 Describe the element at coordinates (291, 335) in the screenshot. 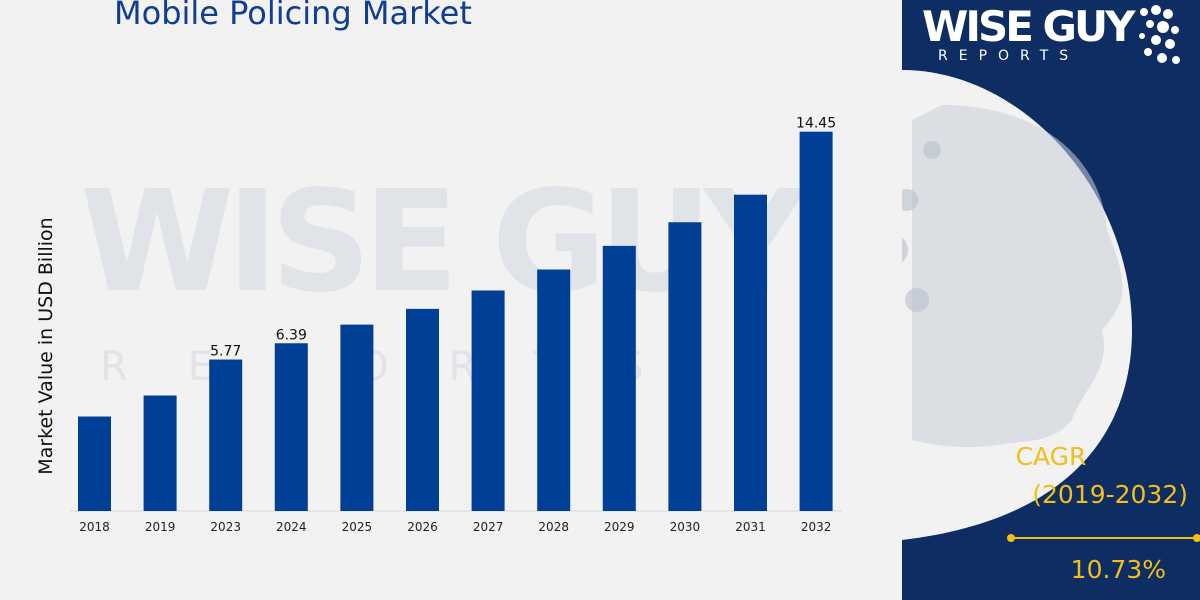

I see `data-label-2024: 6.39` at that location.